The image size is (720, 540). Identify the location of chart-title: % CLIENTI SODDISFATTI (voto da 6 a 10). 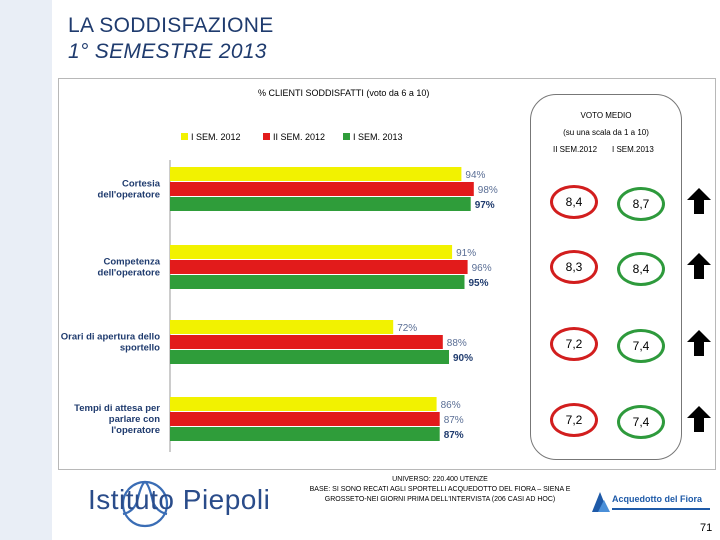
(344, 93).